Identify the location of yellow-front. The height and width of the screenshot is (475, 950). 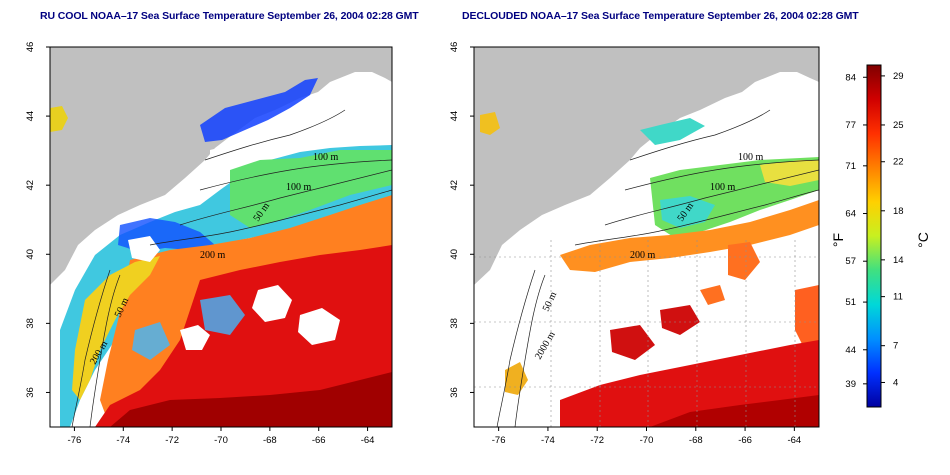
(116, 328).